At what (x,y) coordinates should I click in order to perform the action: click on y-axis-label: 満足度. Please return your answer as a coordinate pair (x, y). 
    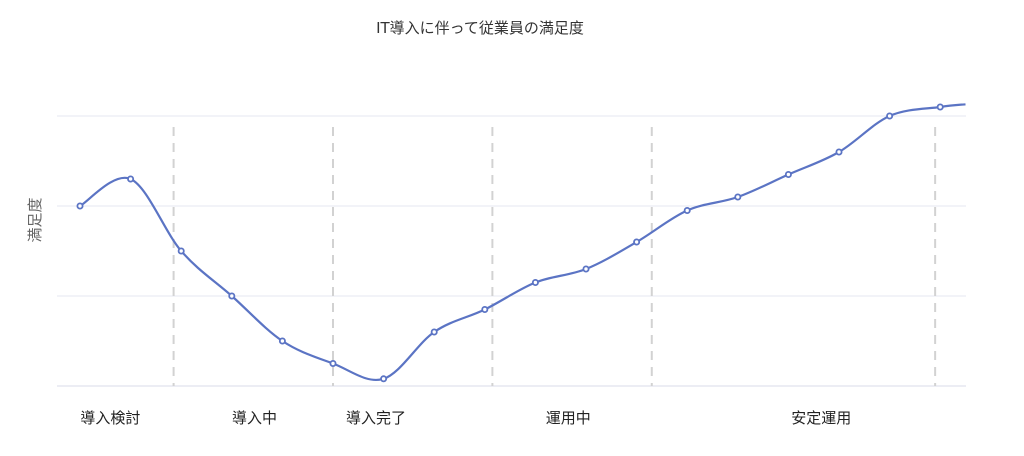
    Looking at the image, I should click on (35, 219).